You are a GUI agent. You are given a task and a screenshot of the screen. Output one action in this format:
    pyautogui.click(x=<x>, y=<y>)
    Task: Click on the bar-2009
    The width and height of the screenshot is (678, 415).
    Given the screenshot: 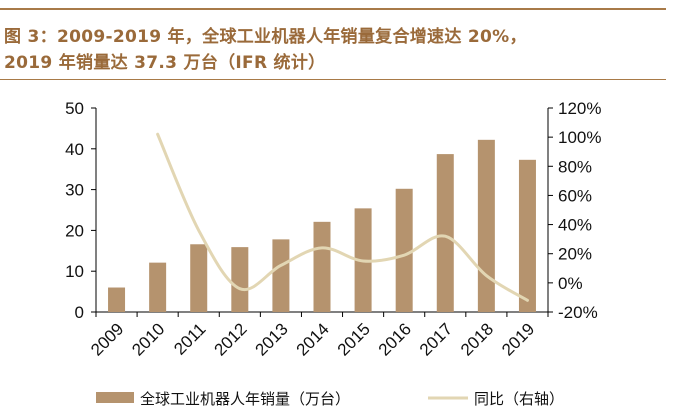 What is the action you would take?
    pyautogui.click(x=117, y=299)
    